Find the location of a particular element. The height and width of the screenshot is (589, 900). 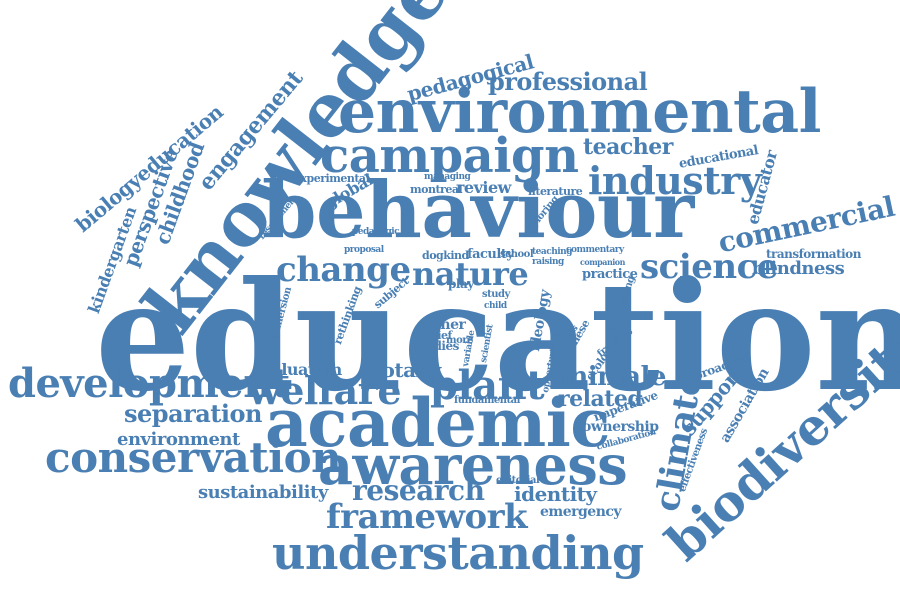

word-practice: practice is located at coordinates (610, 274).